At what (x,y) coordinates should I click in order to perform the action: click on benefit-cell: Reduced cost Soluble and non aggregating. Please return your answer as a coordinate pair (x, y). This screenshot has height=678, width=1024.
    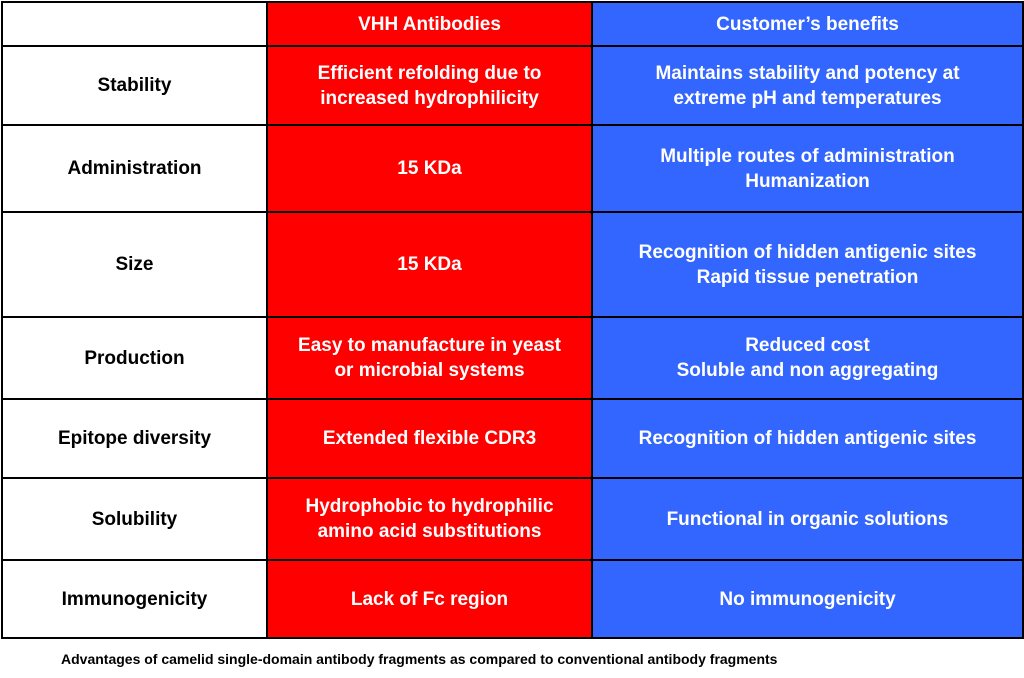
    Looking at the image, I should click on (807, 358).